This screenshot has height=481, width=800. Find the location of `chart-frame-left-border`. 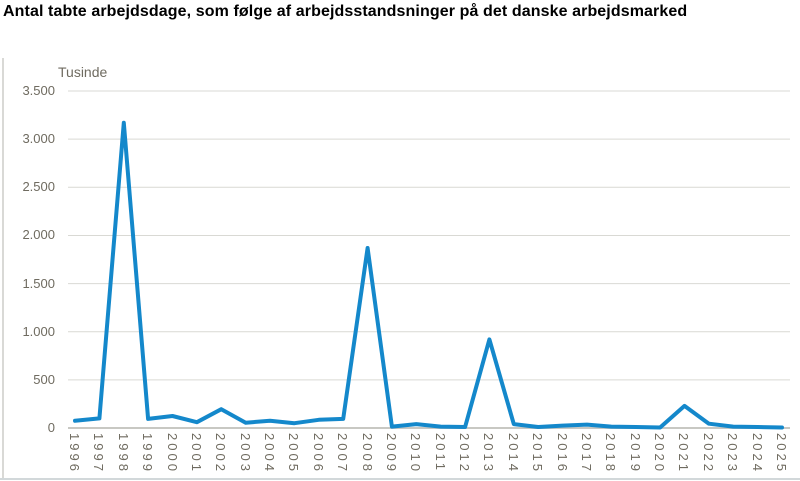

chart-frame-left-border is located at coordinates (3, 268).